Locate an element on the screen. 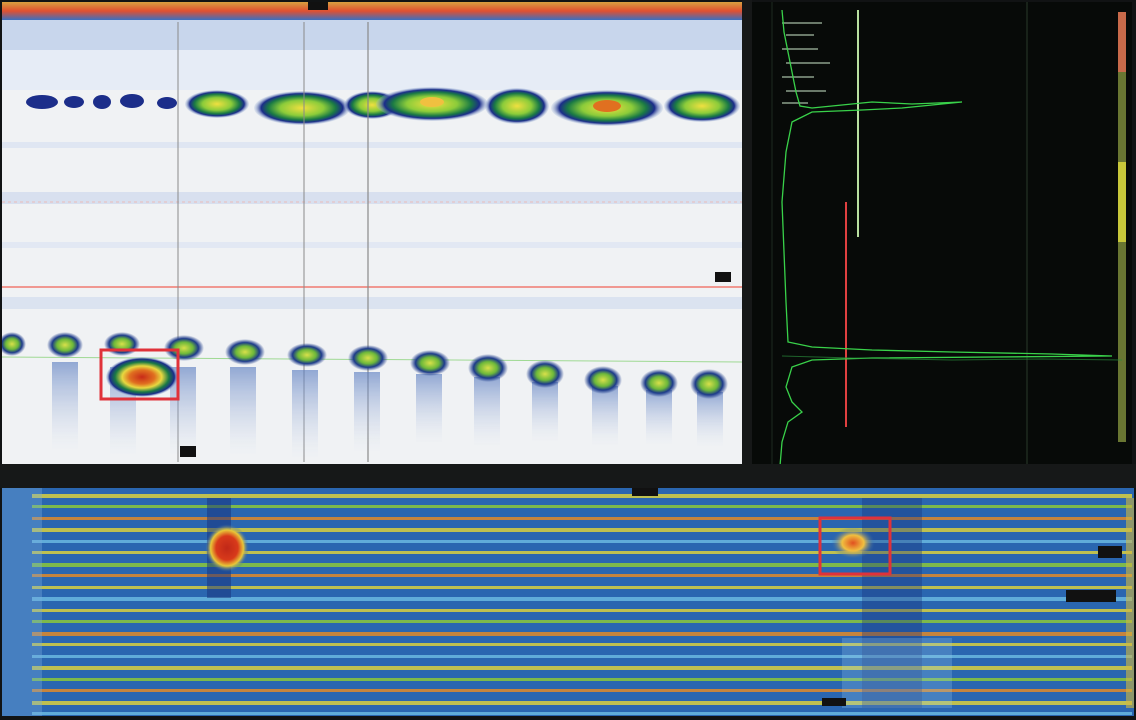 The height and width of the screenshot is (720, 1136). defect-indicator-box is located at coordinates (139, 374).